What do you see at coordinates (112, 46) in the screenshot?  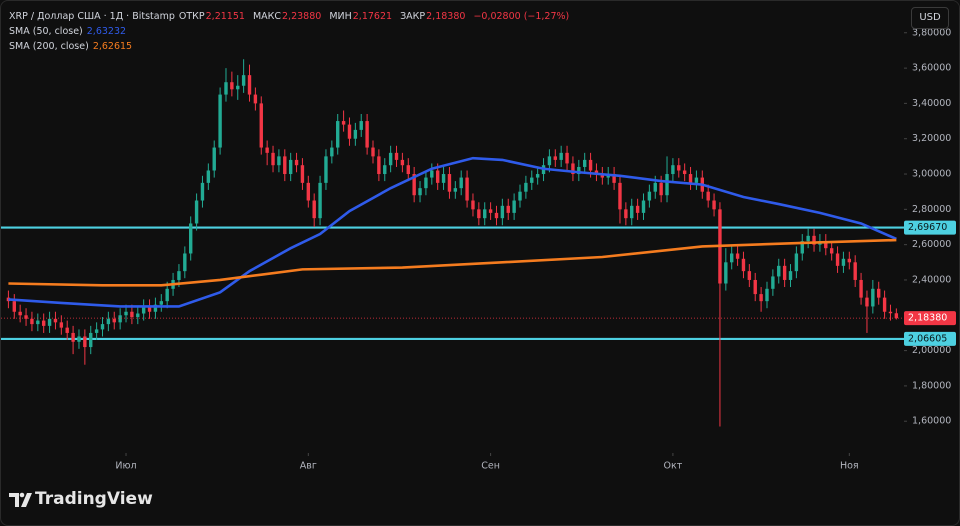 I see `legend-value: 2,62615` at bounding box center [112, 46].